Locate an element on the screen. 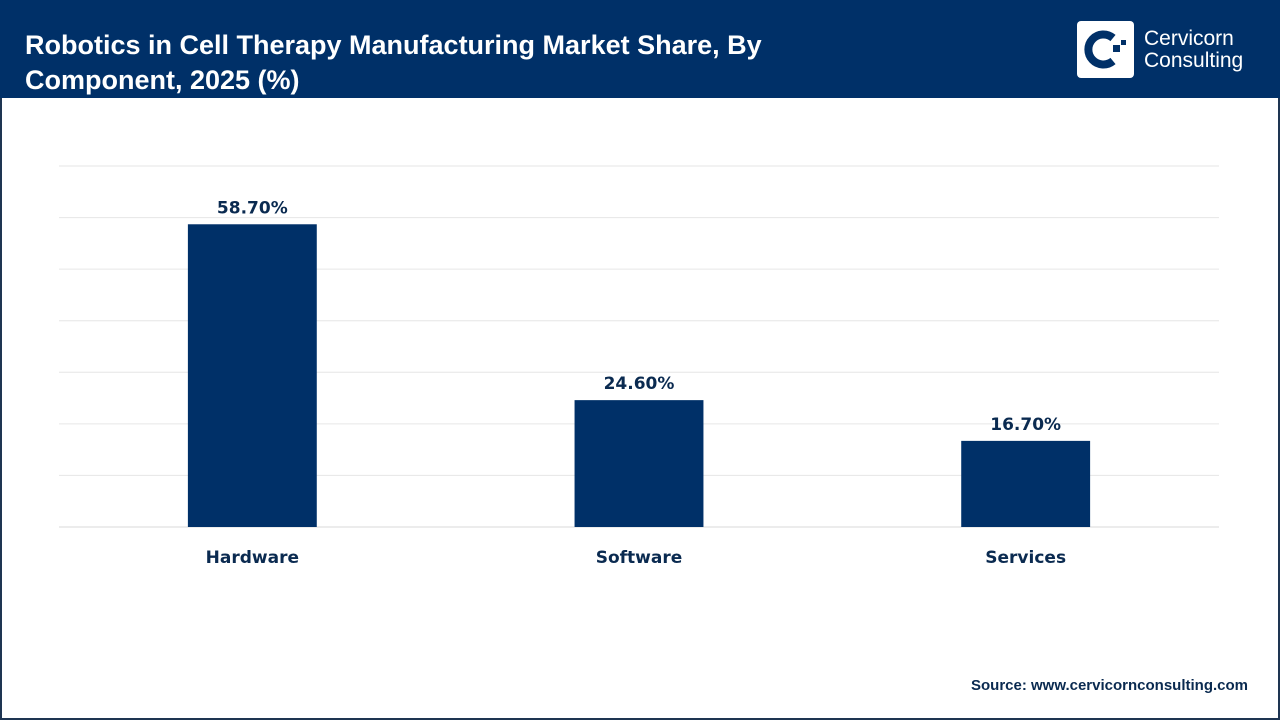 Image resolution: width=1280 pixels, height=720 pixels. x-tick-label: Hardware is located at coordinates (252, 558).